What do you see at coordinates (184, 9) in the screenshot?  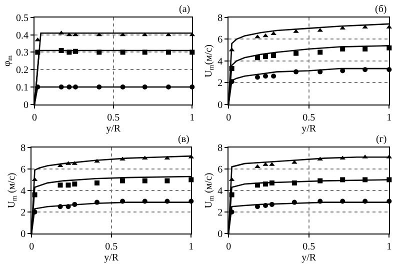 I see `text: (a)` at bounding box center [184, 9].